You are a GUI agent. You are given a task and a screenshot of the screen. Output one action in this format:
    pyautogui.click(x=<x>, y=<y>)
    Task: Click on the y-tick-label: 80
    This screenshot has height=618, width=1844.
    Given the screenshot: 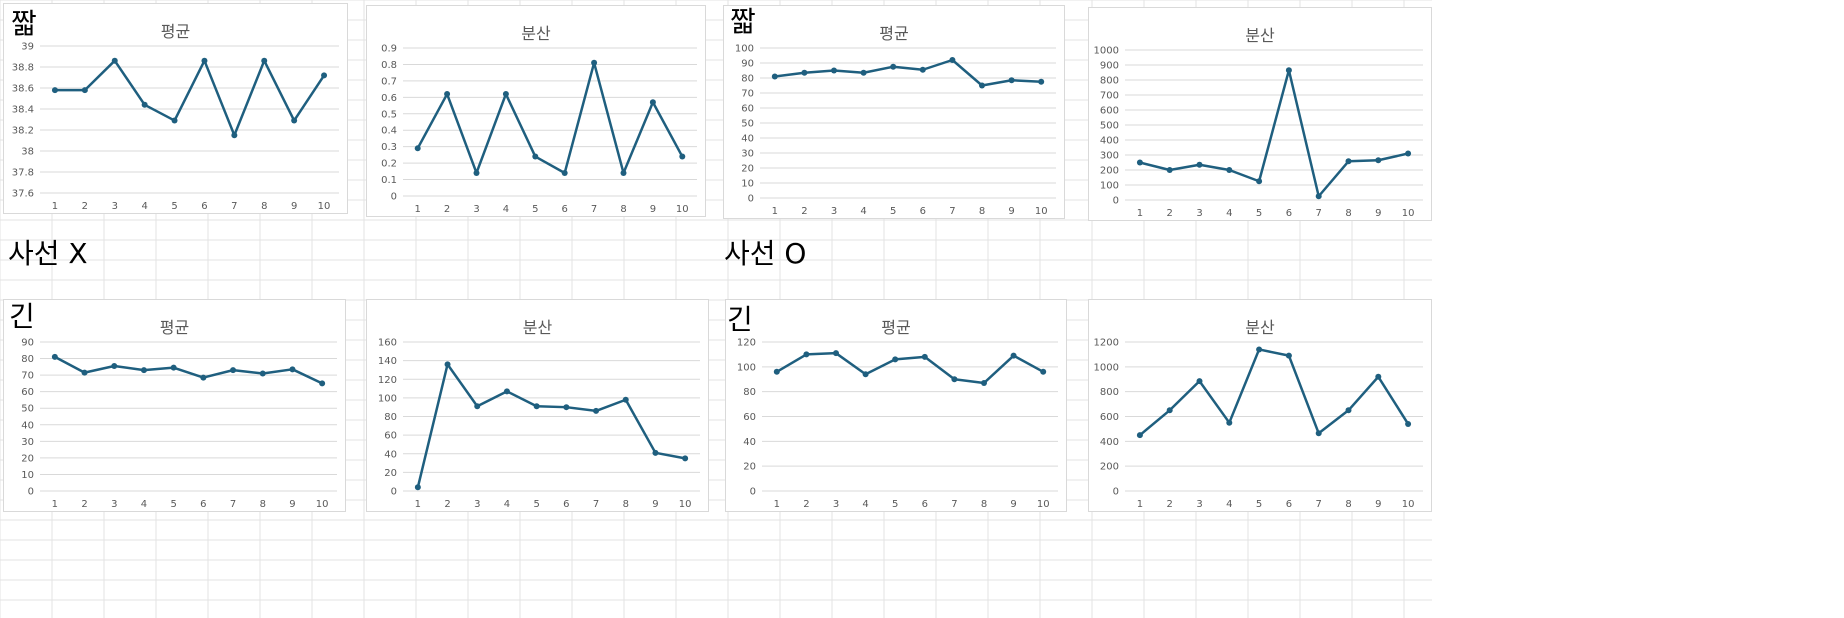 What is the action you would take?
    pyautogui.click(x=390, y=417)
    